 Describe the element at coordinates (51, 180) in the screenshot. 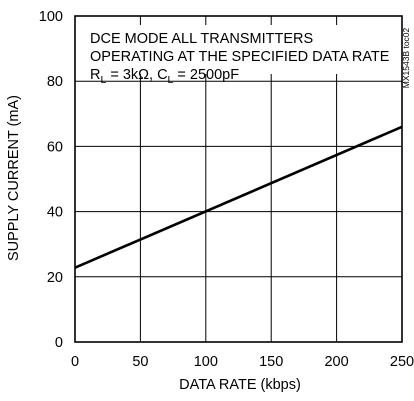

I see `y-tick-labels: 0 20 40 60 80 100` at that location.